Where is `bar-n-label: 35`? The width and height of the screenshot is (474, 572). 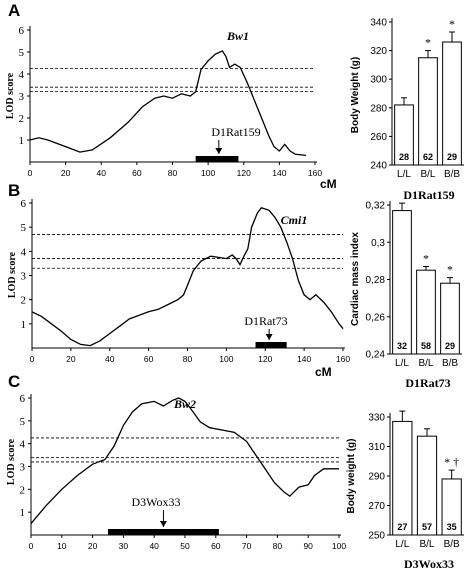 bar-n-label: 35 is located at coordinates (452, 527).